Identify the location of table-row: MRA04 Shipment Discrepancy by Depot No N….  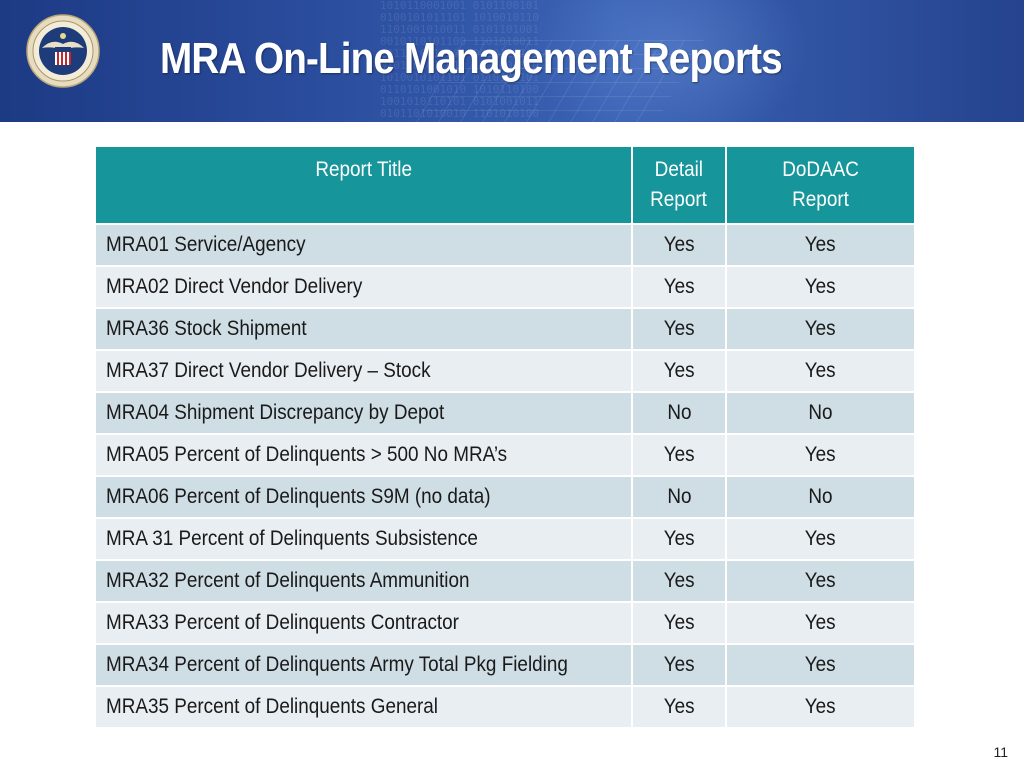
(505, 413).